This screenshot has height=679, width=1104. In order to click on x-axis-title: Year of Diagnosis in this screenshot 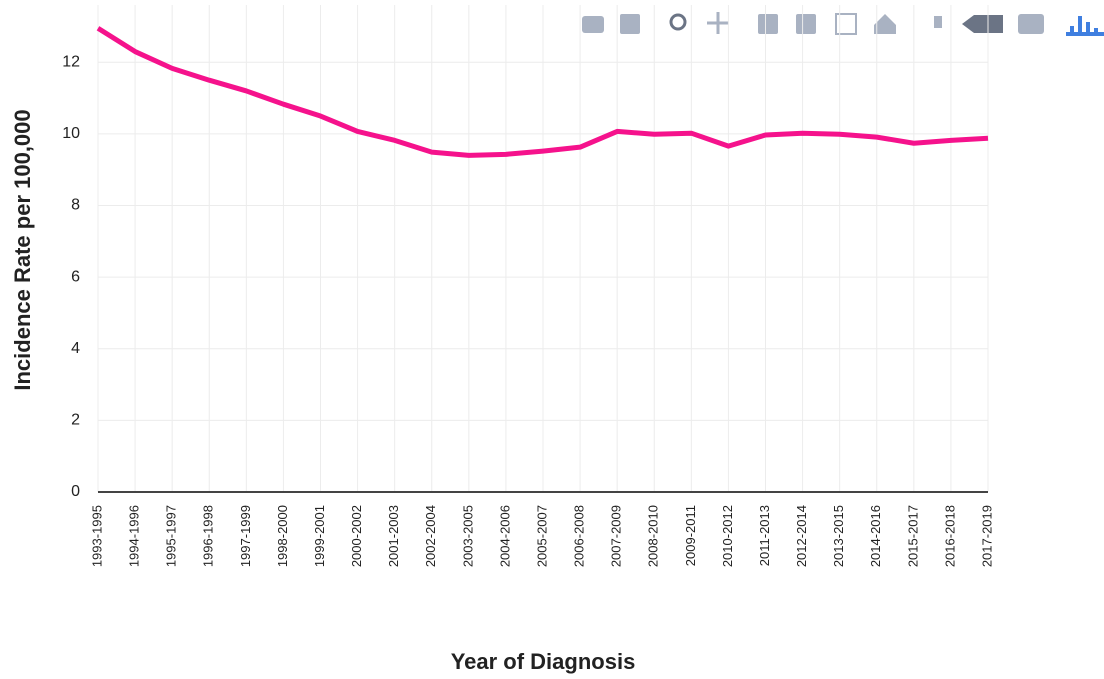, I will do `click(543, 661)`.